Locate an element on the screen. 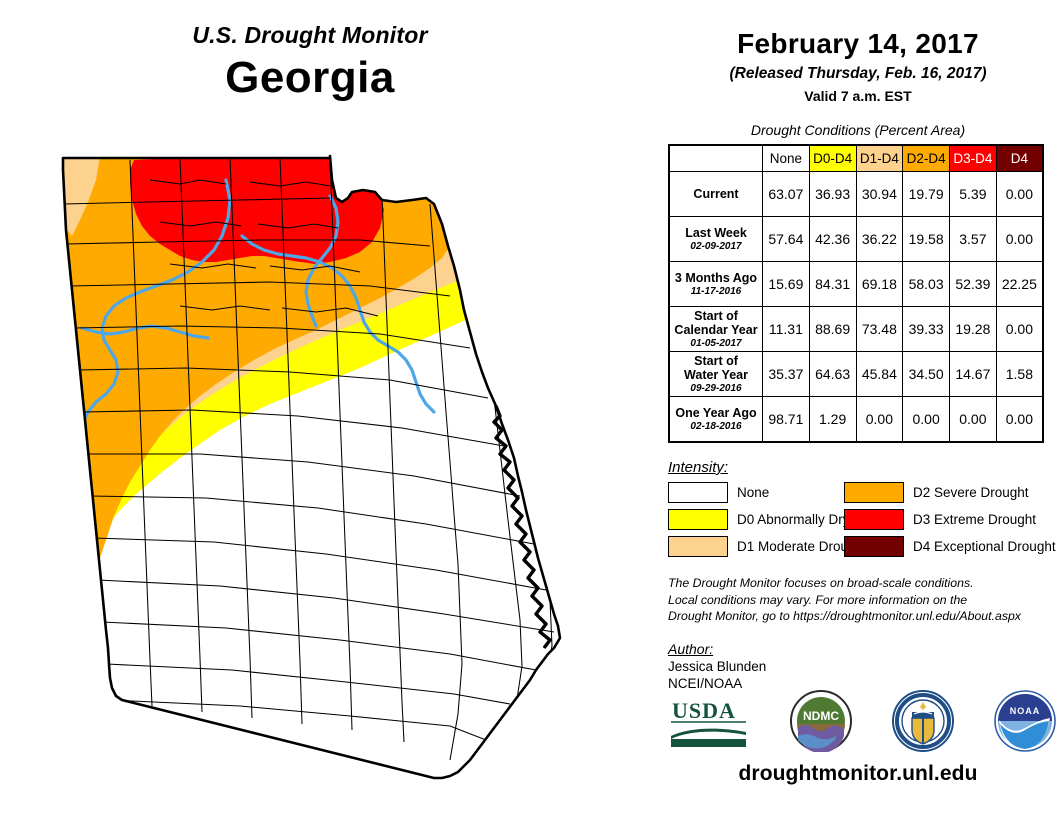 The width and height of the screenshot is (1056, 816). legend-label-d3: D3 Extreme Drought is located at coordinates (975, 519).